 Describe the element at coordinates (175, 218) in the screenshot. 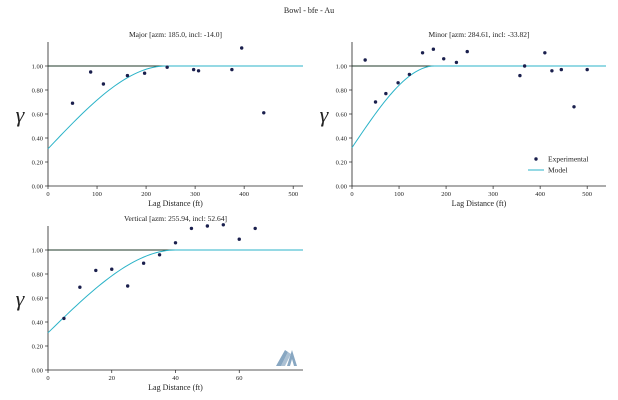

I see `plot-title: Vertical [azm: 255.94, incl: 52.64]` at that location.